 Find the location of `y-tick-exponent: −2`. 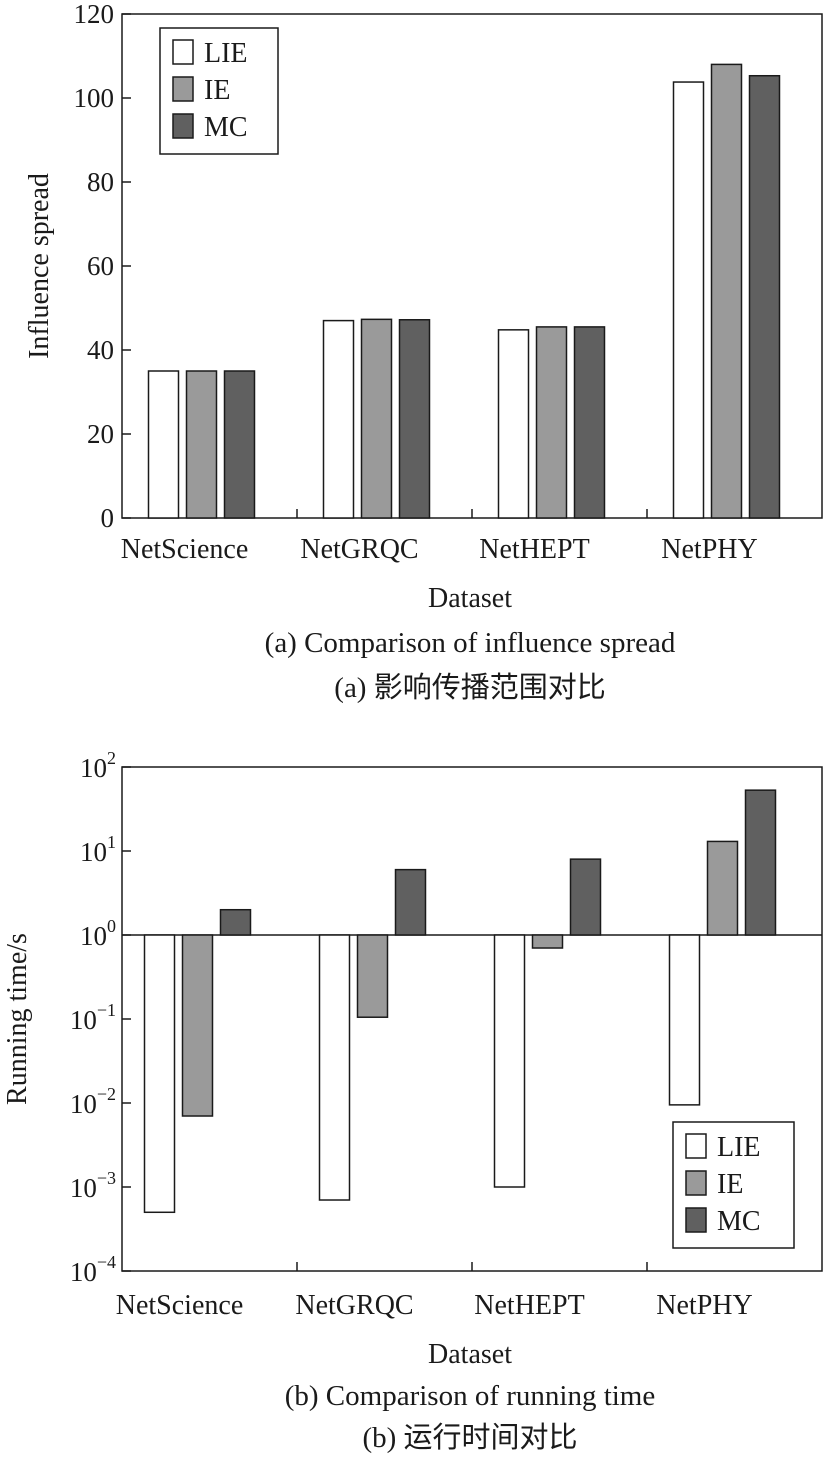

y-tick-exponent: −2 is located at coordinates (106, 1094).